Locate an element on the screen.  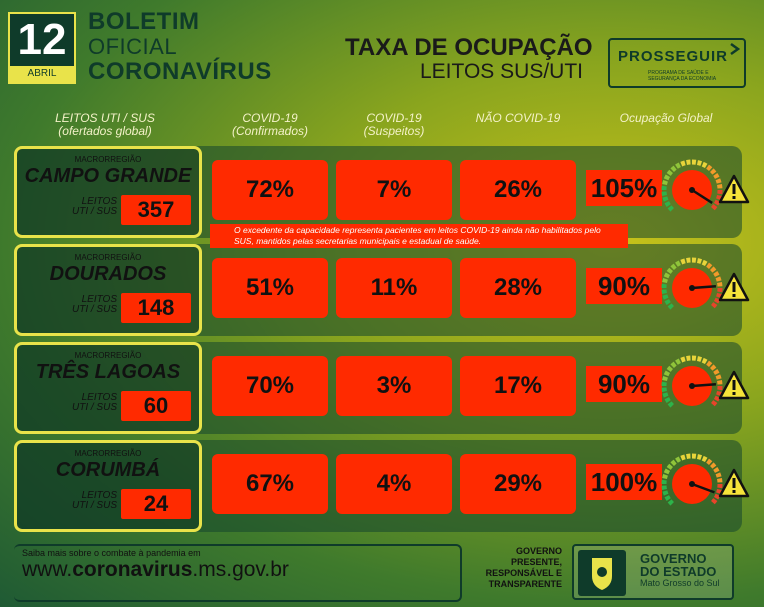
global-value: 105% is located at coordinates (624, 188).